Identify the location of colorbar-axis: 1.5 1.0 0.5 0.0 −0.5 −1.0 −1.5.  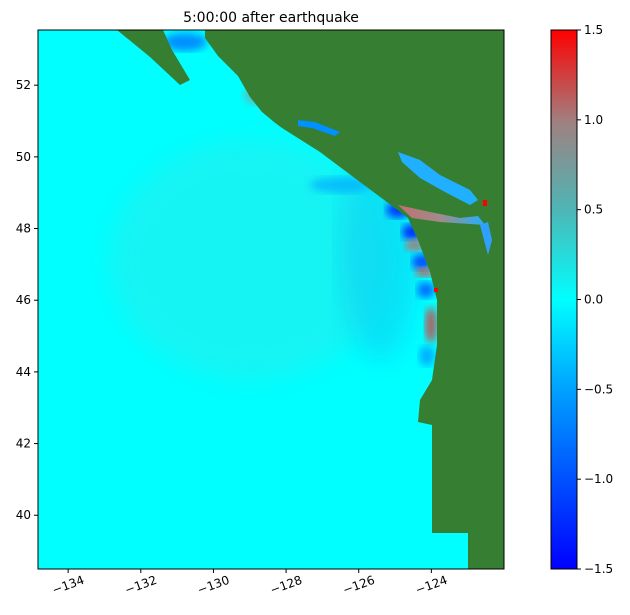
(595, 299).